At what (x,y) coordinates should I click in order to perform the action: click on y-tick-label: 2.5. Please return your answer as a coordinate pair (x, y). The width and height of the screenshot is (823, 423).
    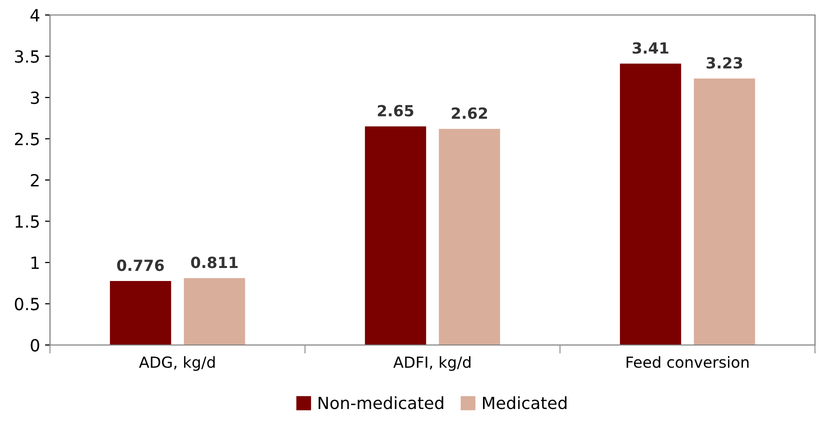
    Looking at the image, I should click on (26, 139).